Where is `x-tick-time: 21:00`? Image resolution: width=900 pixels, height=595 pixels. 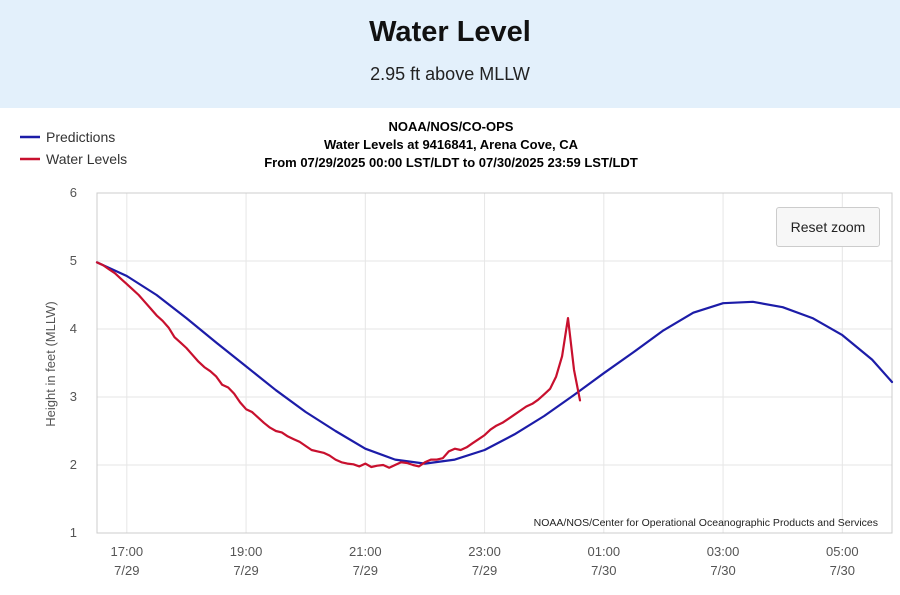 x-tick-time: 21:00 is located at coordinates (365, 551).